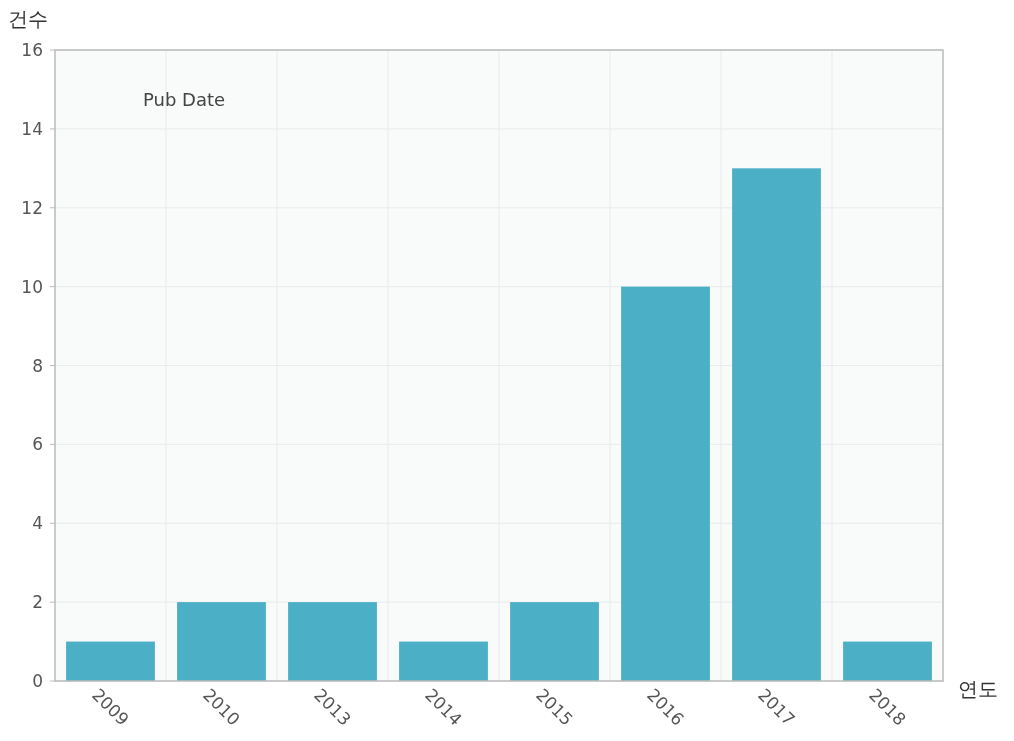  Describe the element at coordinates (32, 286) in the screenshot. I see `y-tick-label: 10` at that location.